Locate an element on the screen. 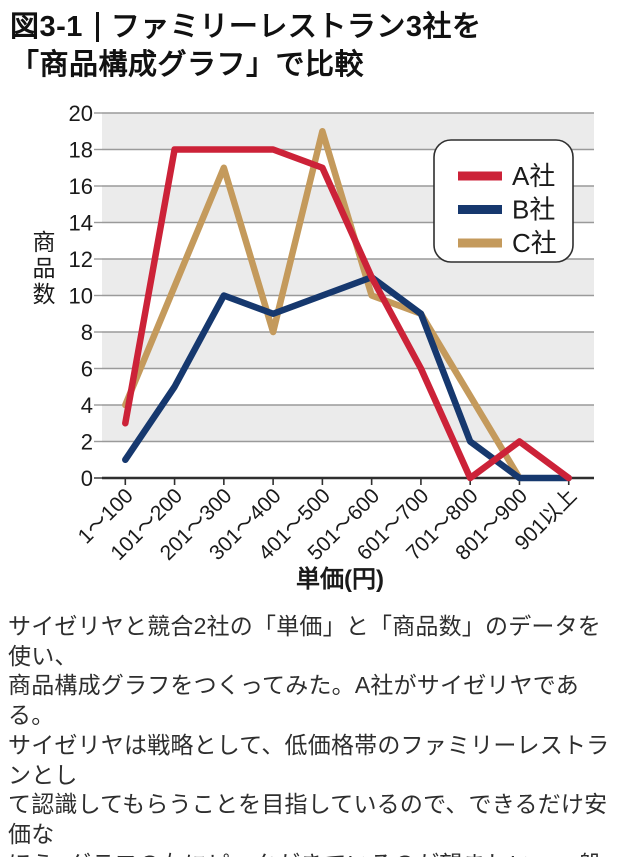  caption-line: ほう=グラフの左にピークがきているのが望ましい。一般に、 is located at coordinates (311, 853).